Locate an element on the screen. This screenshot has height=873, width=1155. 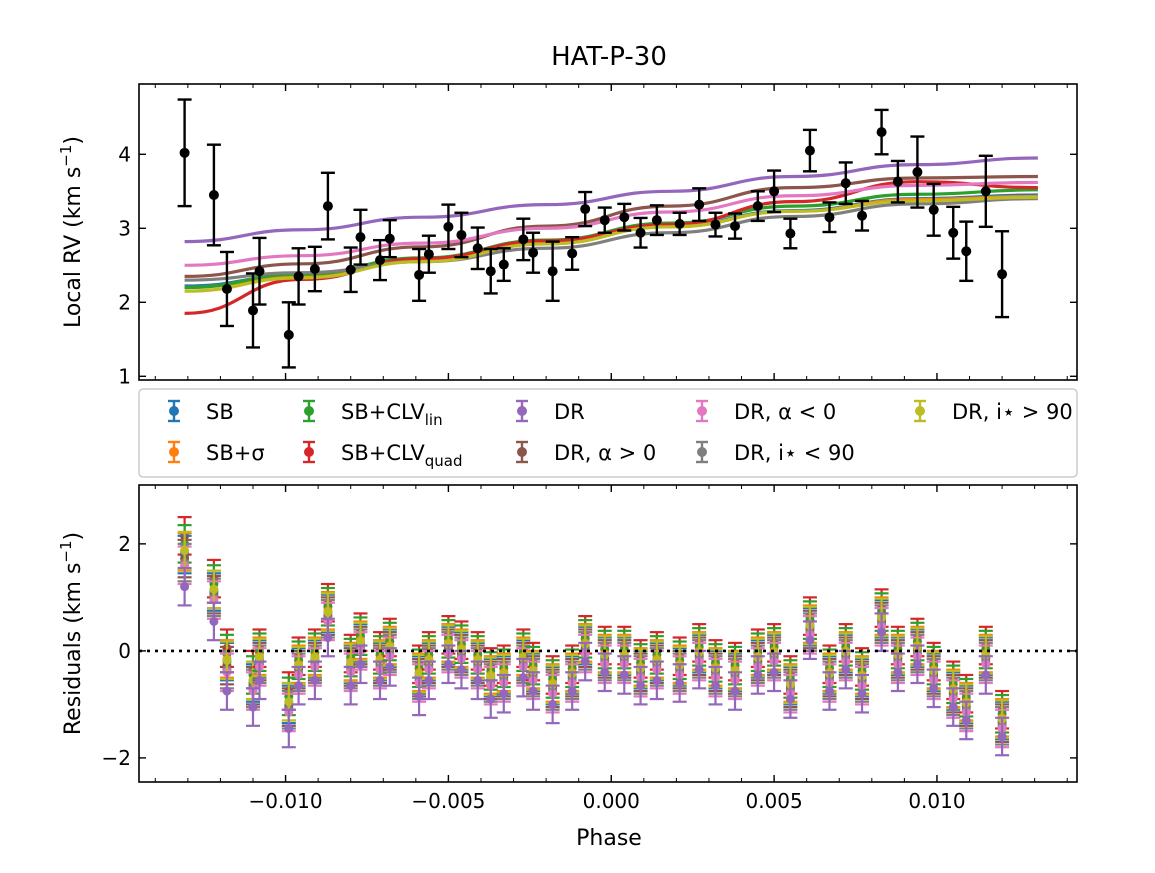
y-tick-label: −2 is located at coordinates (116, 758).